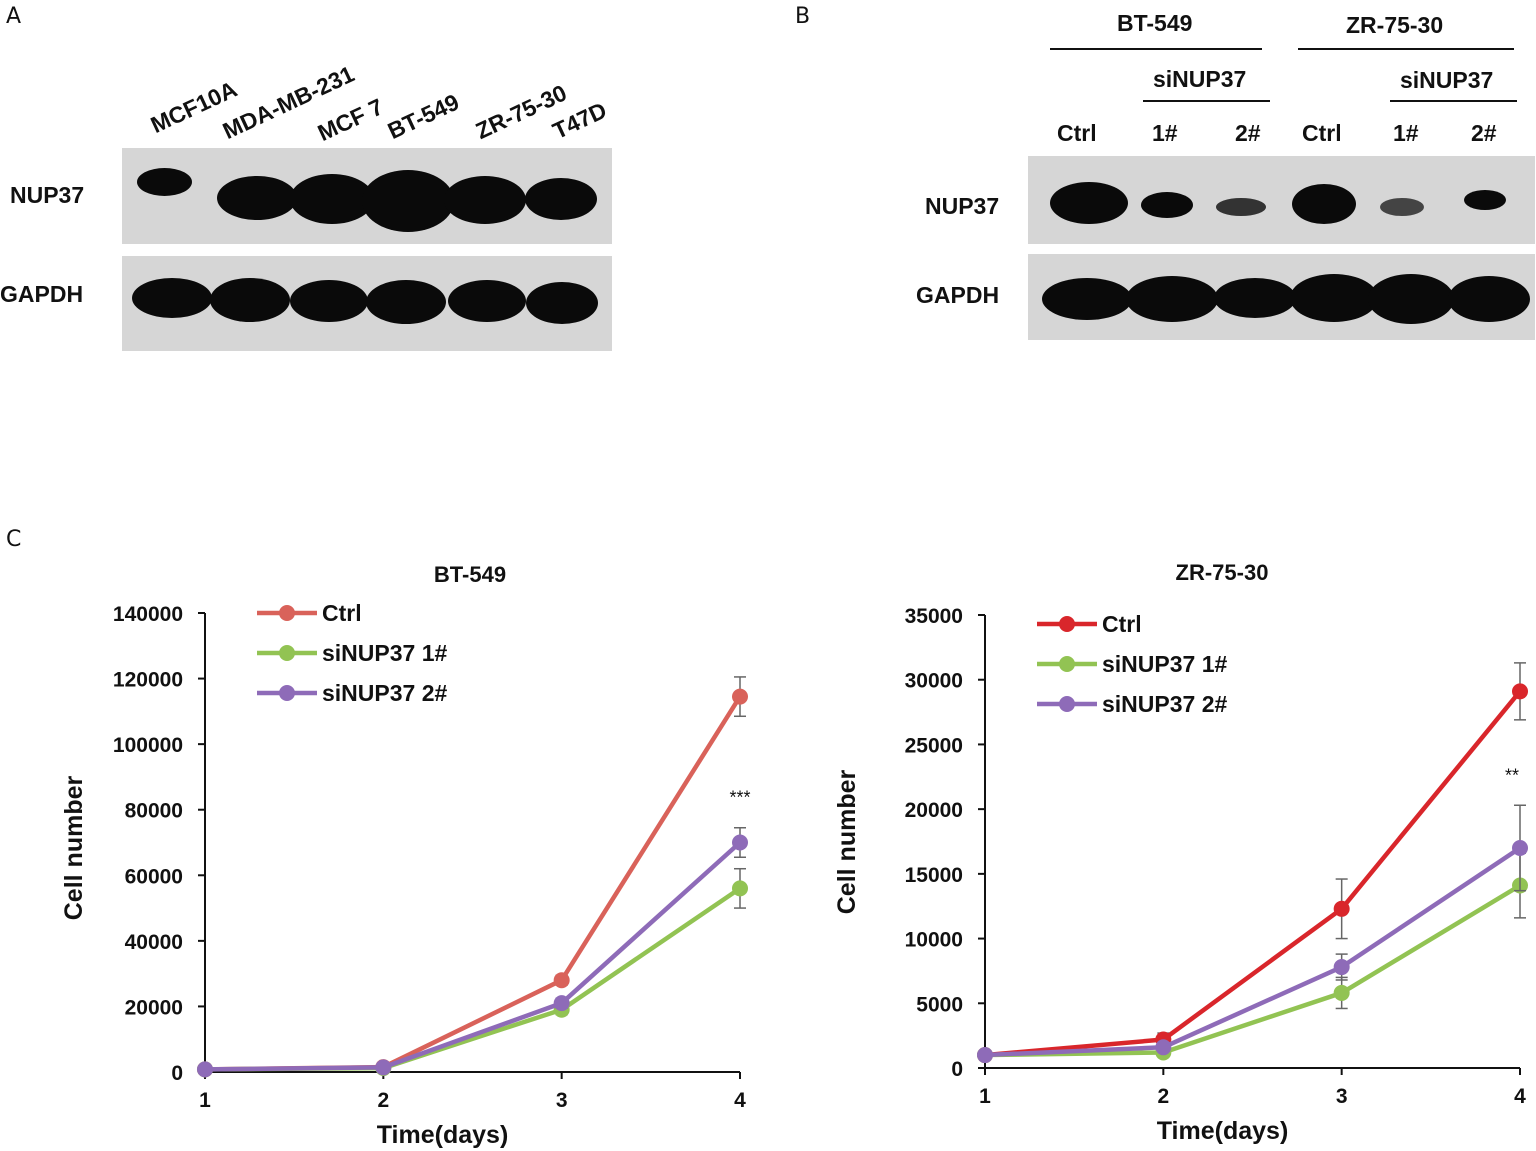 The height and width of the screenshot is (1151, 1536). What do you see at coordinates (350, 120) in the screenshot?
I see `lane-label: MCF 7` at bounding box center [350, 120].